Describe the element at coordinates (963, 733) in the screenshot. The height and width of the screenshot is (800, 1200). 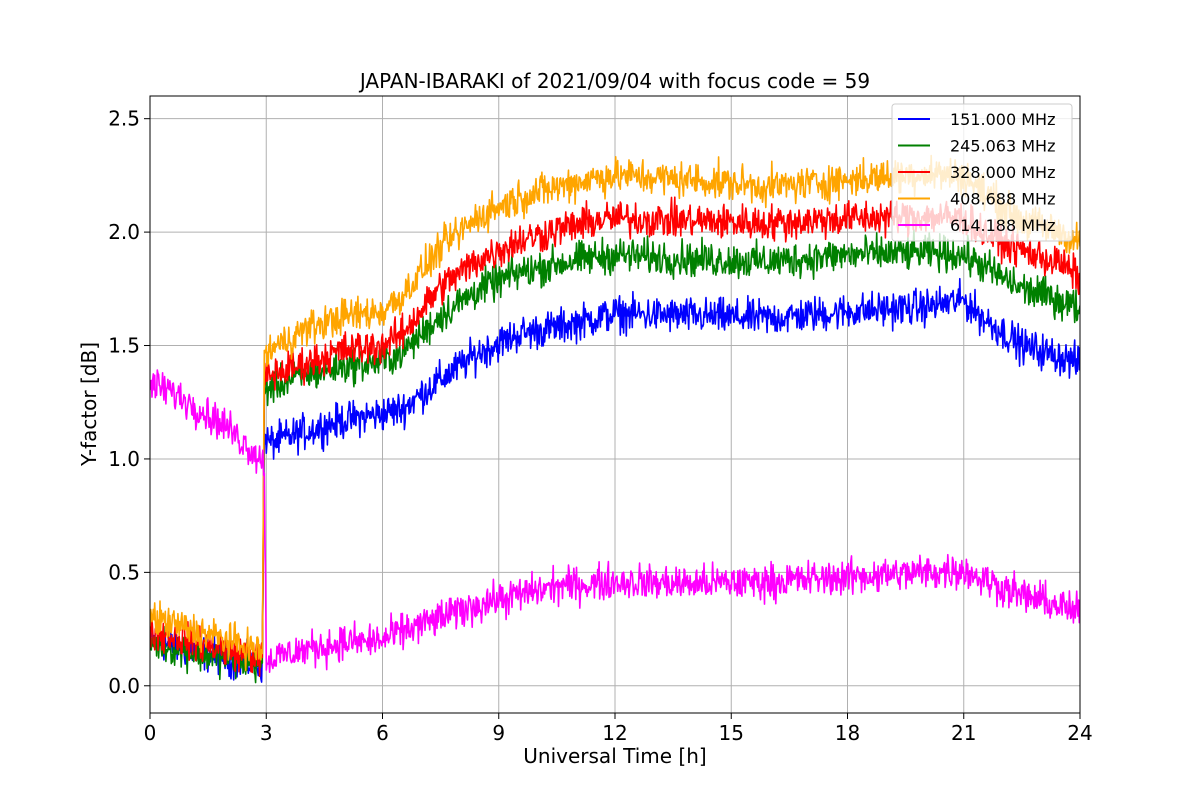
I see `x-tick-label: 21` at that location.